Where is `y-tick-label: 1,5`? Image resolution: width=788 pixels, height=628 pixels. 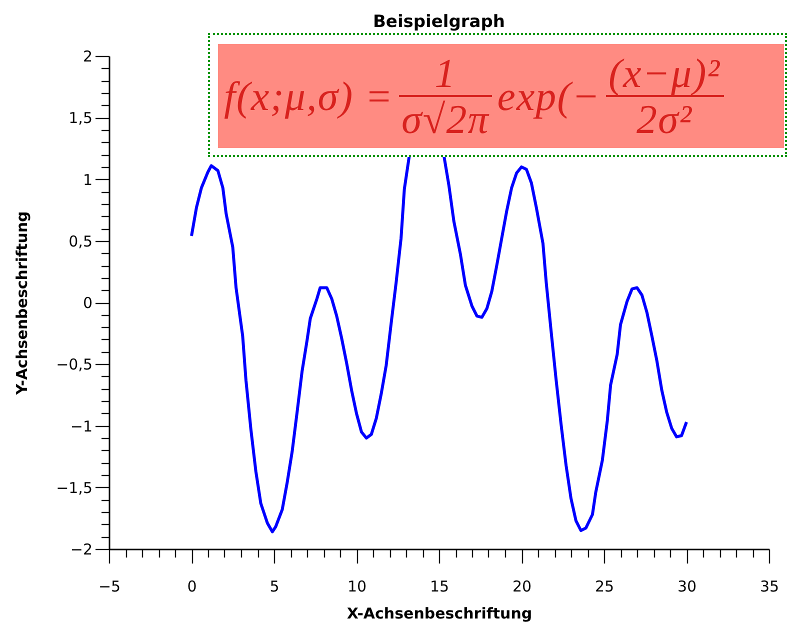 y-tick-label: 1,5 is located at coordinates (80, 118).